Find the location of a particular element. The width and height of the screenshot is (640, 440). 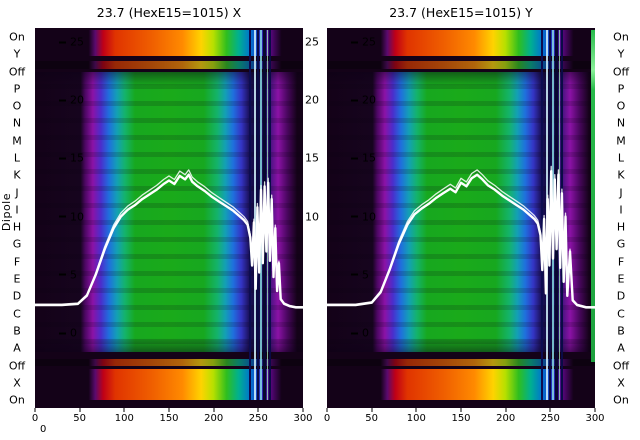

row-labels-left: On Y Off P O N M L K J I H G F E D C B A Off X On is located at coordinates (17, 223).